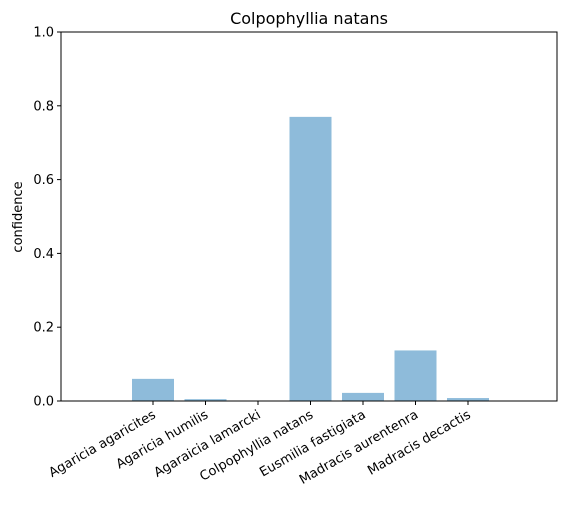 The width and height of the screenshot is (567, 505). What do you see at coordinates (43, 328) in the screenshot?
I see `y-tick-label: 0.2` at bounding box center [43, 328].